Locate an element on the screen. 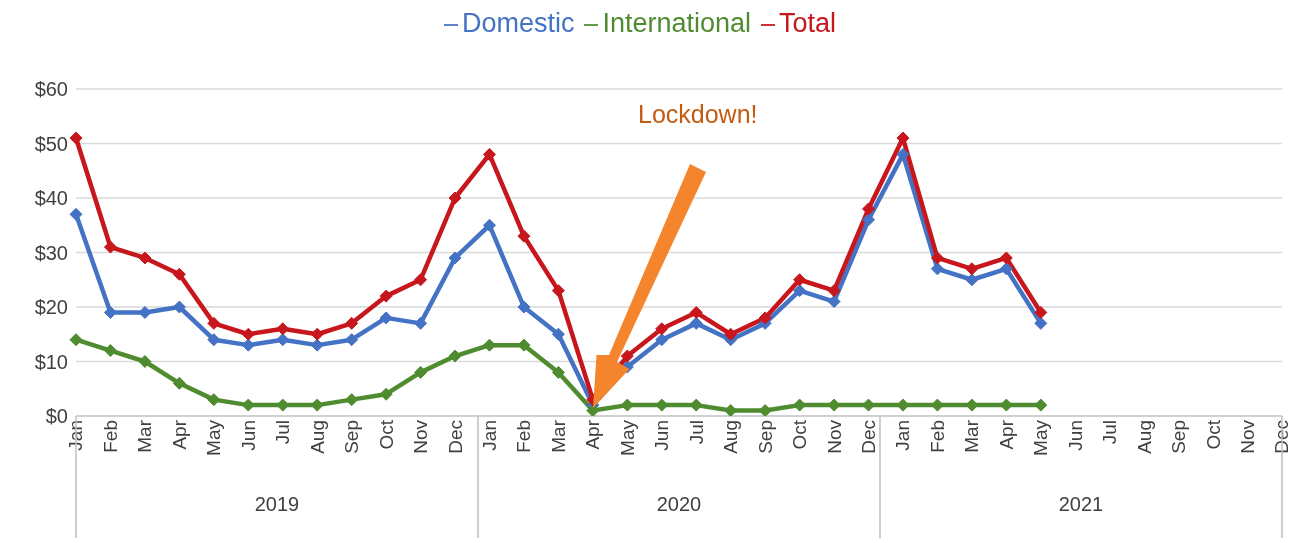 This screenshot has height=543, width=1308. legend-label: Total is located at coordinates (808, 23).